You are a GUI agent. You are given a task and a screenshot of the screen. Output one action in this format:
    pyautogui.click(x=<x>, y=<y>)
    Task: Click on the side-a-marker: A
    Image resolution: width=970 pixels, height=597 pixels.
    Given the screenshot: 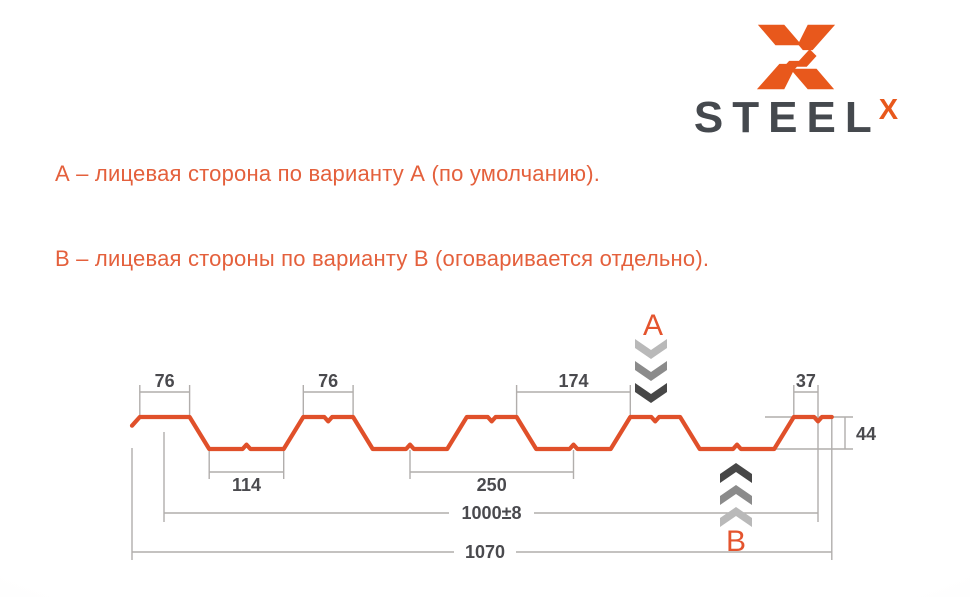 What is the action you would take?
    pyautogui.click(x=651, y=356)
    